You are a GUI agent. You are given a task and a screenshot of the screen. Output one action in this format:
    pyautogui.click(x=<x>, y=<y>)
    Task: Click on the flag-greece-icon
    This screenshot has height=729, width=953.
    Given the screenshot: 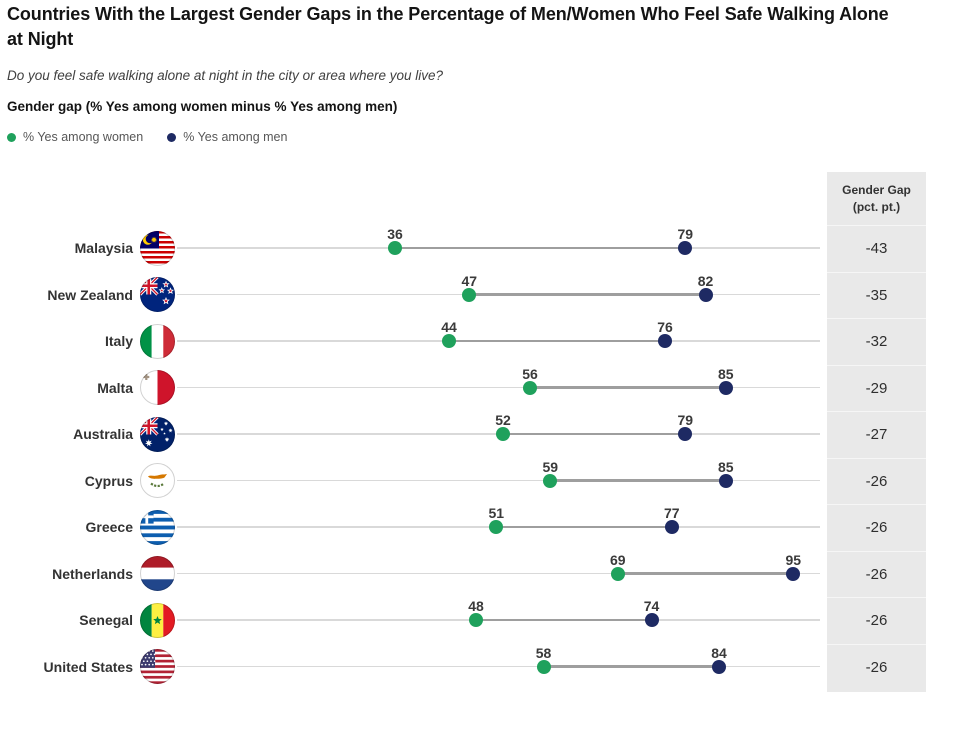 What is the action you would take?
    pyautogui.click(x=157, y=527)
    